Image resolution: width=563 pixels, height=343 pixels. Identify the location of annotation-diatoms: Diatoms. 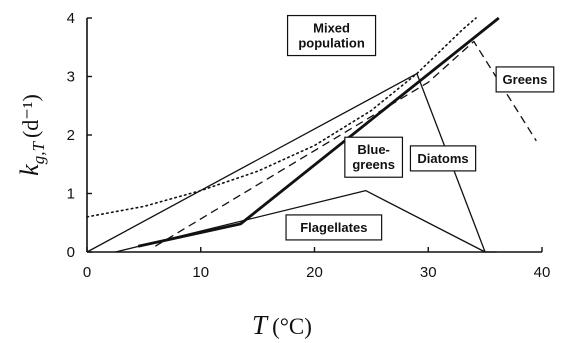
(443, 158).